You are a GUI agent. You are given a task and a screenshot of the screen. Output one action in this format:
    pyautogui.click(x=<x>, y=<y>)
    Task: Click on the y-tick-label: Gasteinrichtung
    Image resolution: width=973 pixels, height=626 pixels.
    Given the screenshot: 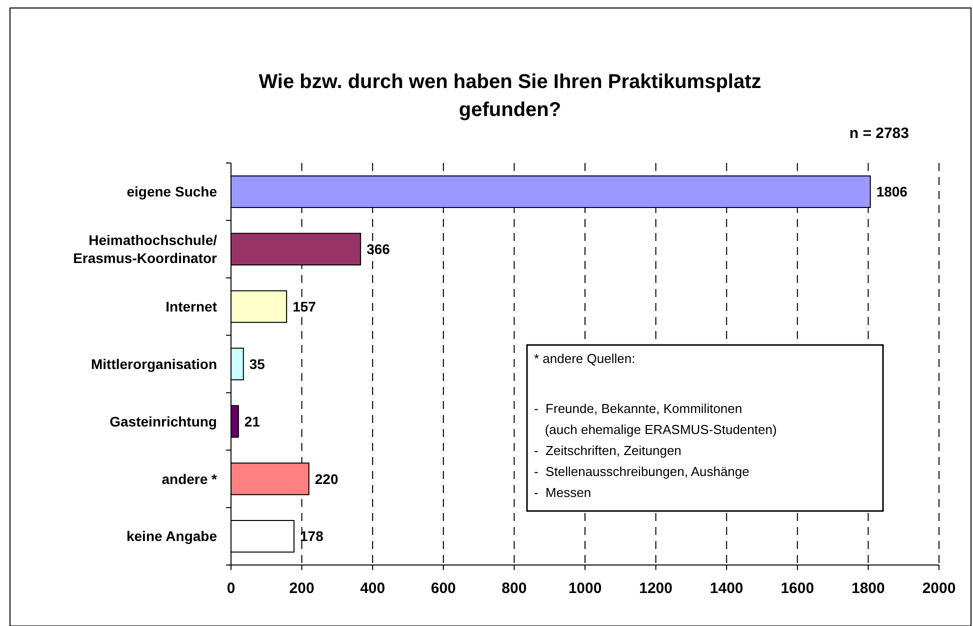 What is the action you would take?
    pyautogui.click(x=163, y=421)
    